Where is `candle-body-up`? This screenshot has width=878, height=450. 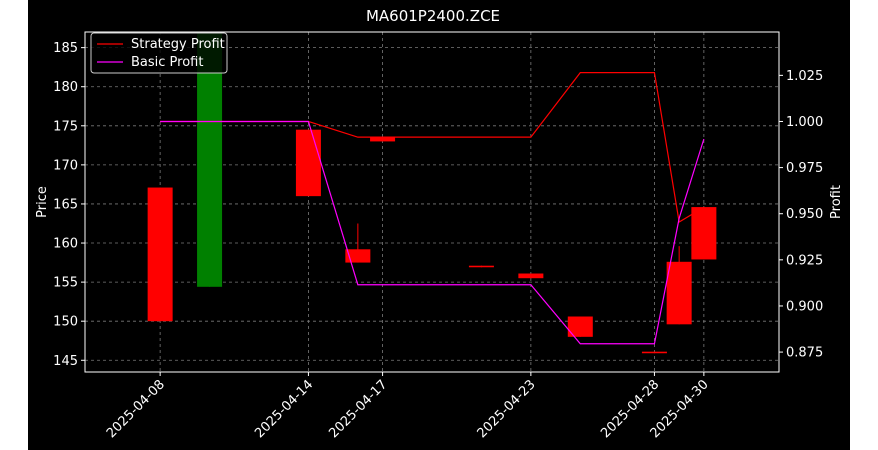
candle-body-up is located at coordinates (210, 159).